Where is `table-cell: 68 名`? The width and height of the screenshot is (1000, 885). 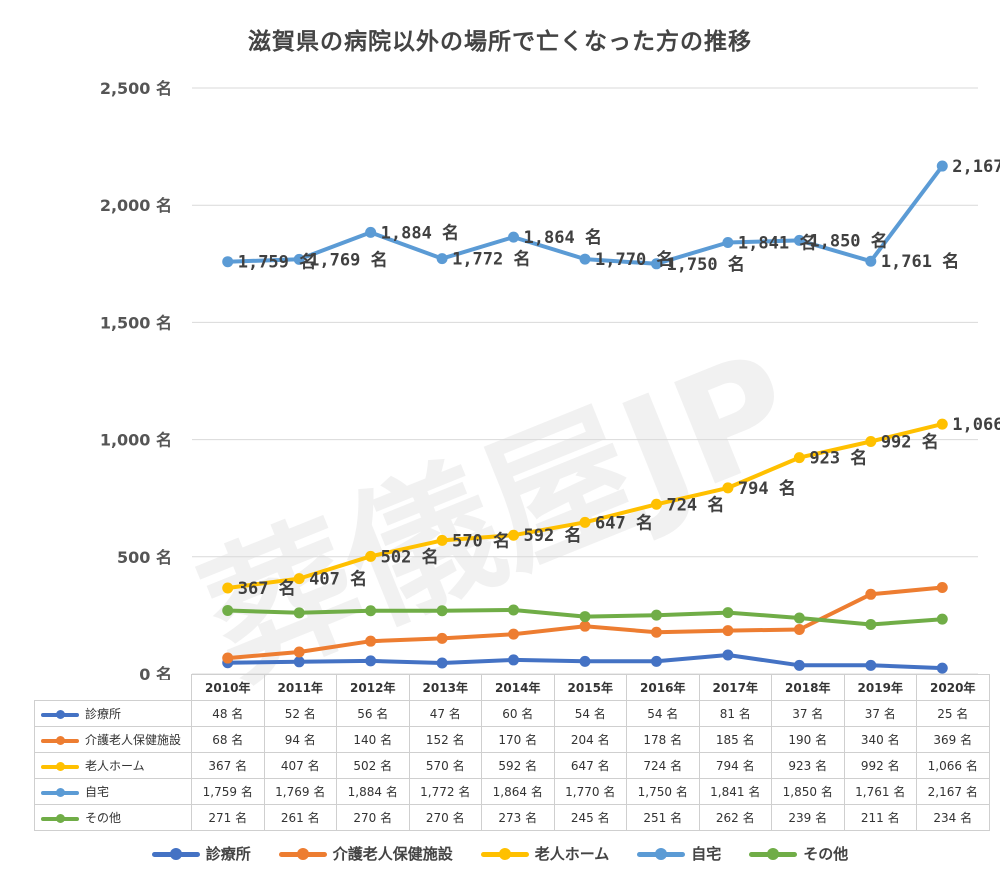
table-cell: 68 名 is located at coordinates (228, 739).